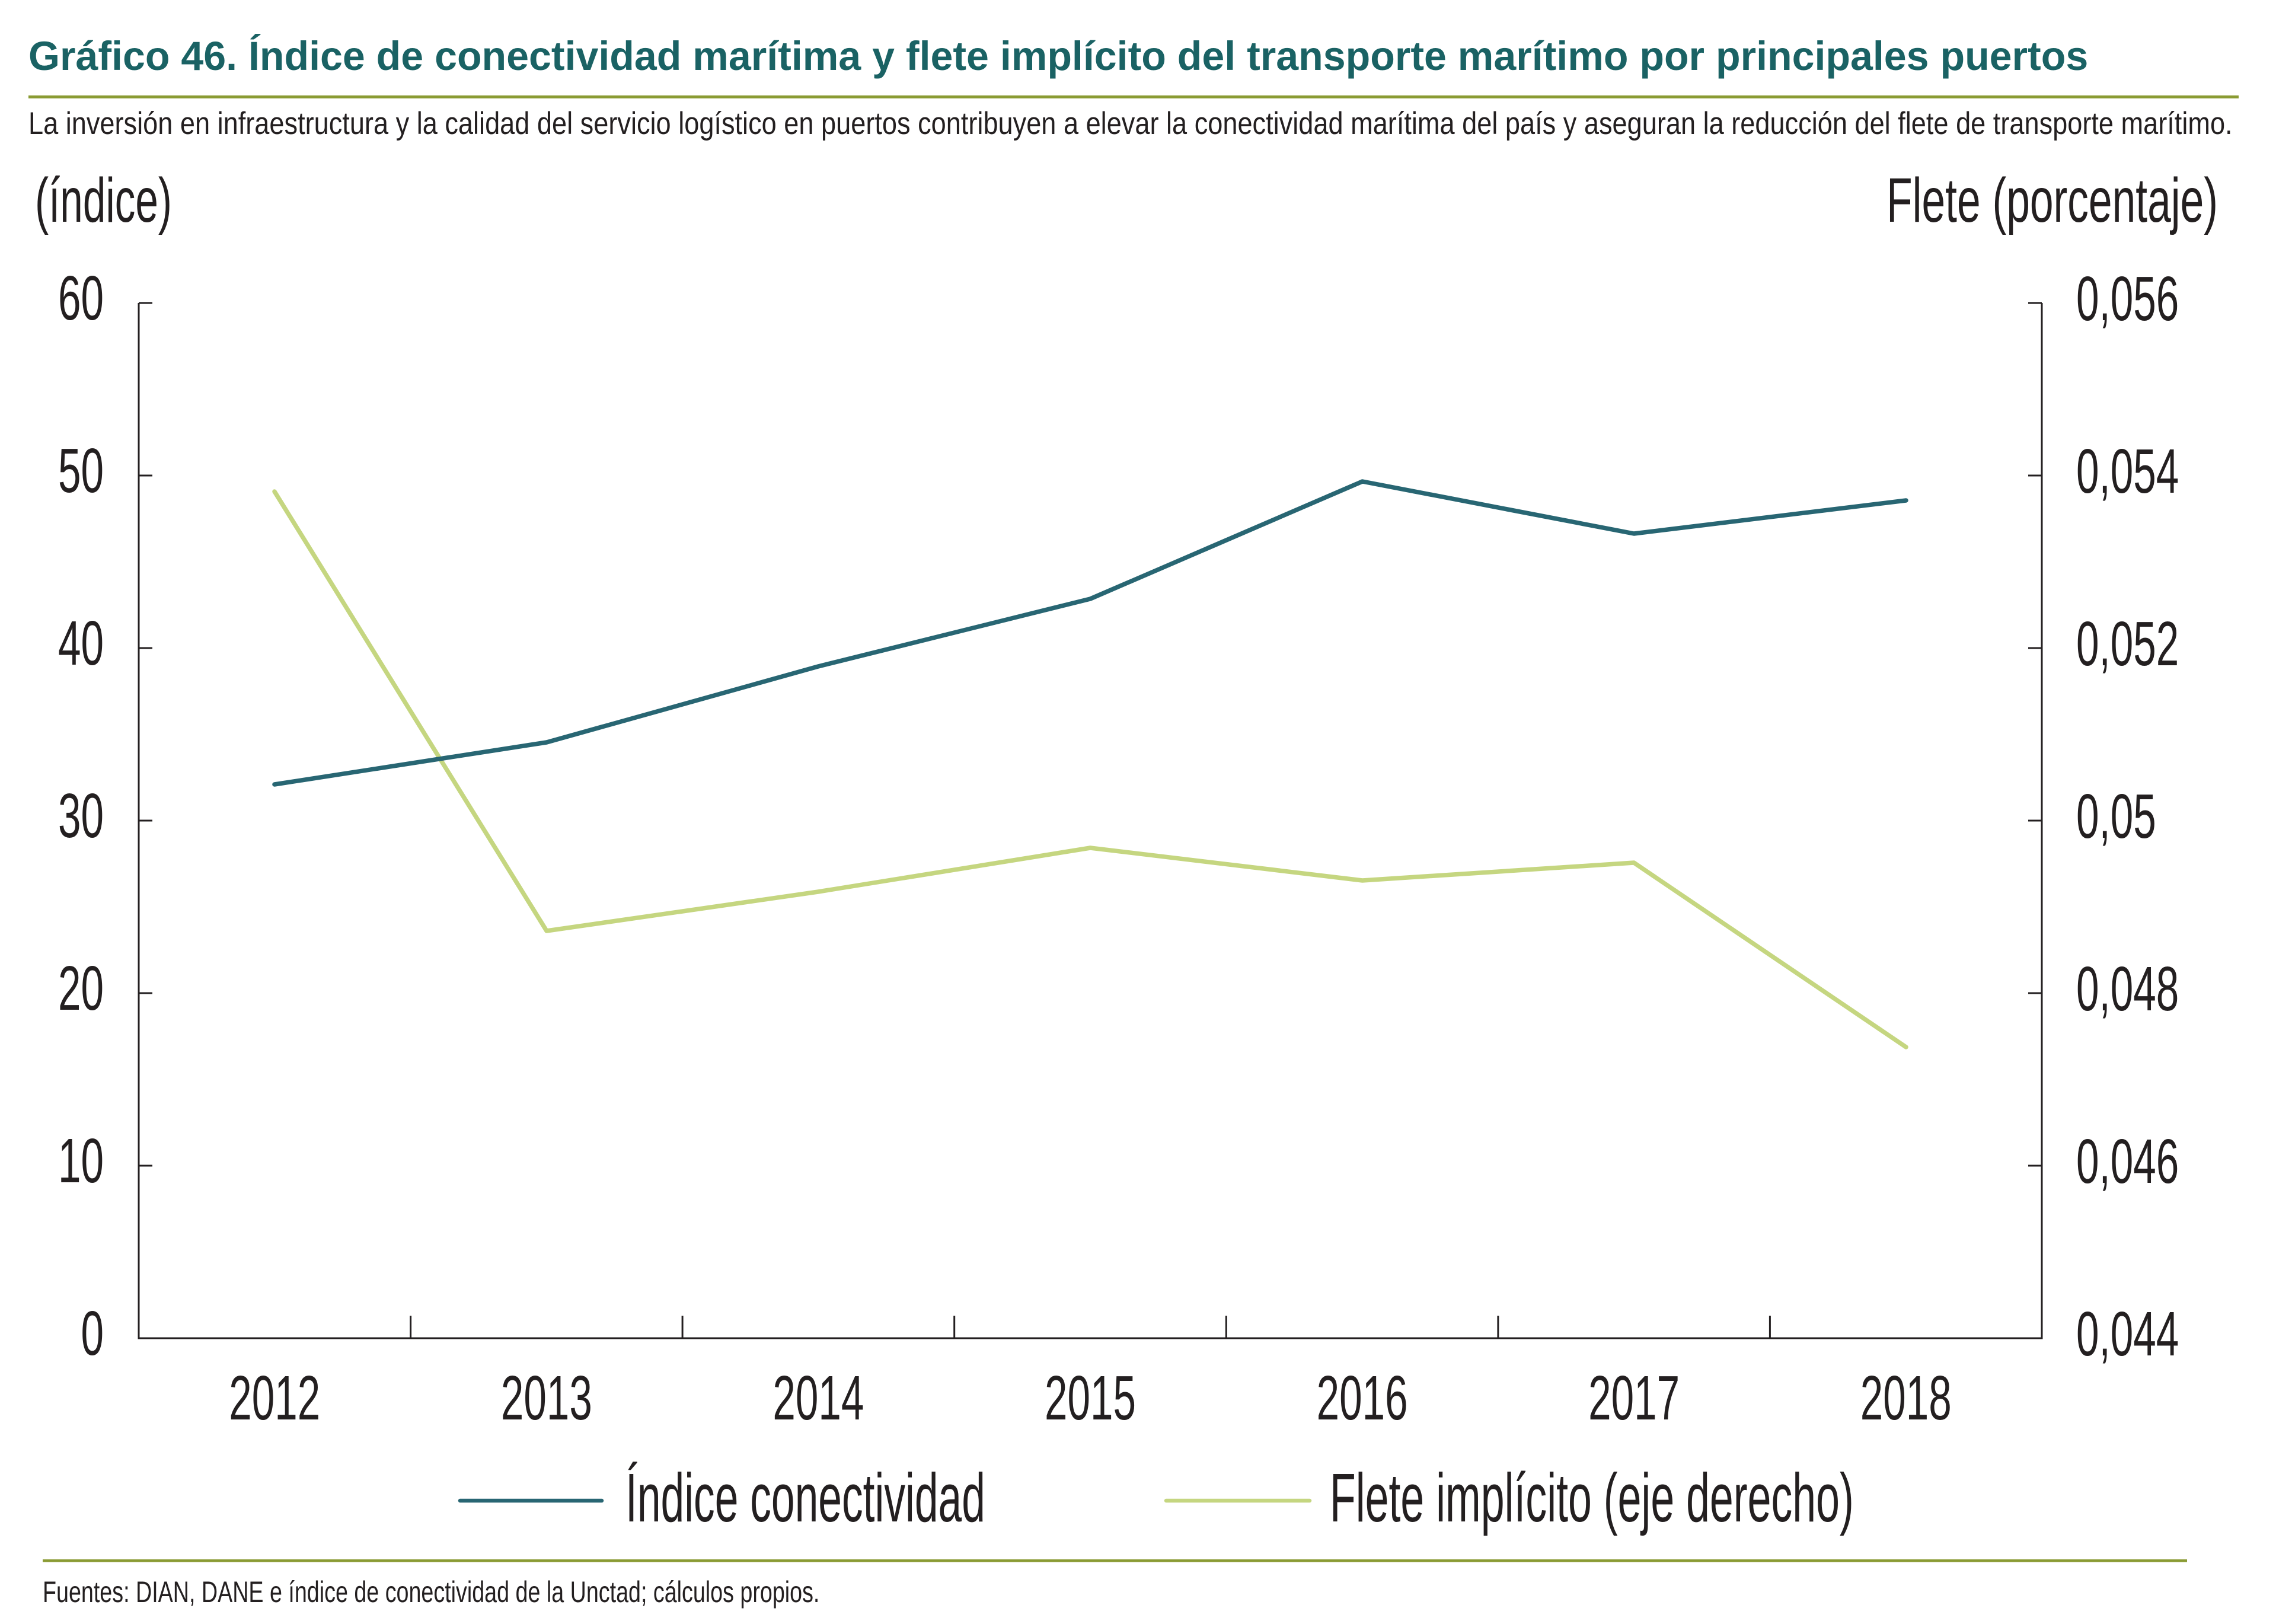 Image resolution: width=2276 pixels, height=1624 pixels. What do you see at coordinates (2127, 1333) in the screenshot?
I see `svg-text: 0,044` at bounding box center [2127, 1333].